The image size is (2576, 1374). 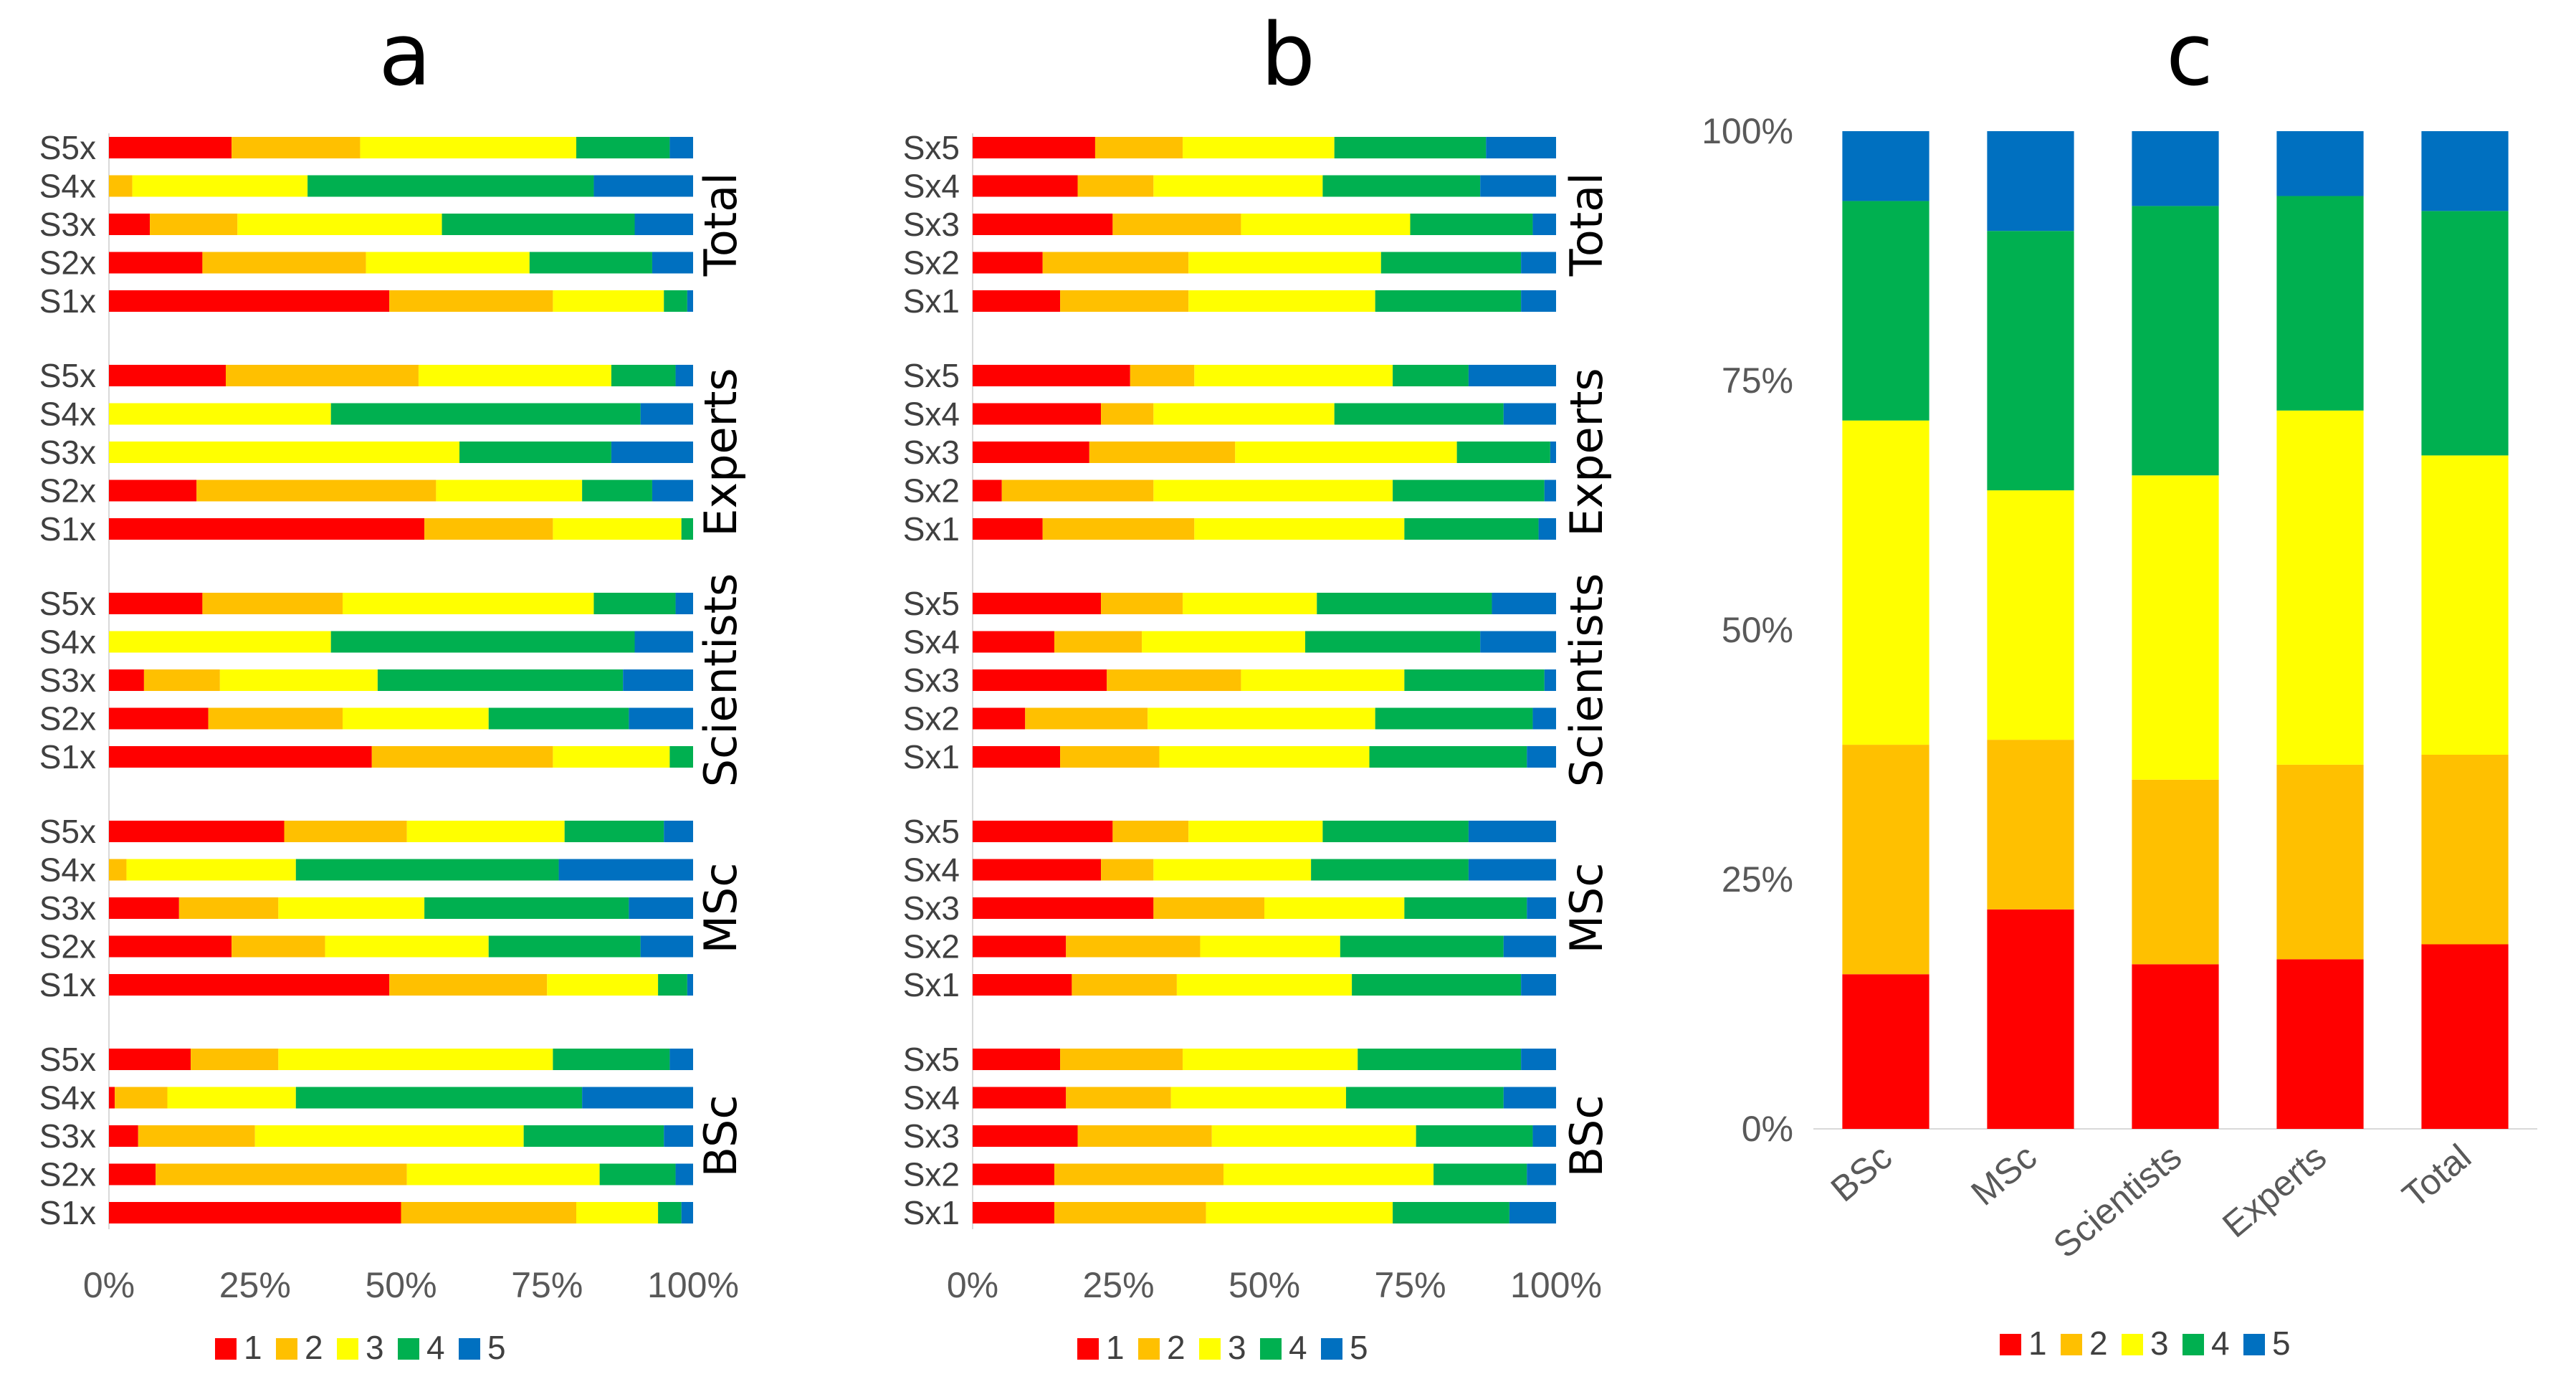 What do you see at coordinates (281, 1174) in the screenshot?
I see `a-bar-bsc-s2x-s2` at bounding box center [281, 1174].